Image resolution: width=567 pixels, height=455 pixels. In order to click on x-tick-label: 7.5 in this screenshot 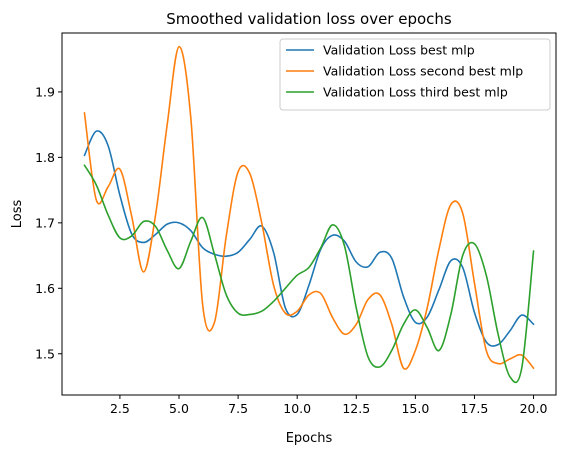, I will do `click(238, 408)`.